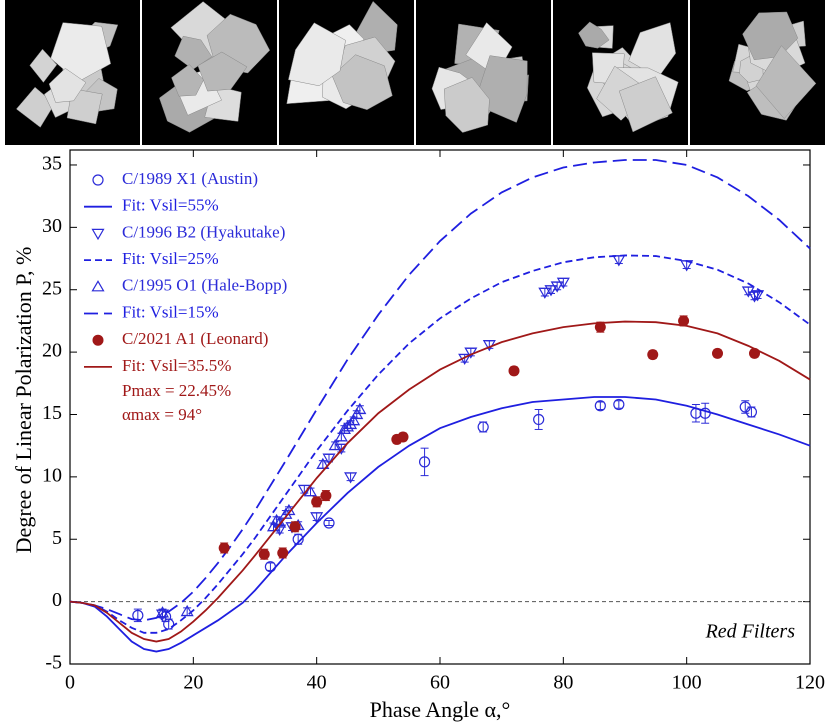 The image size is (832, 727). I want to click on legend-label: Fit: Vsil=15%, so click(170, 311).